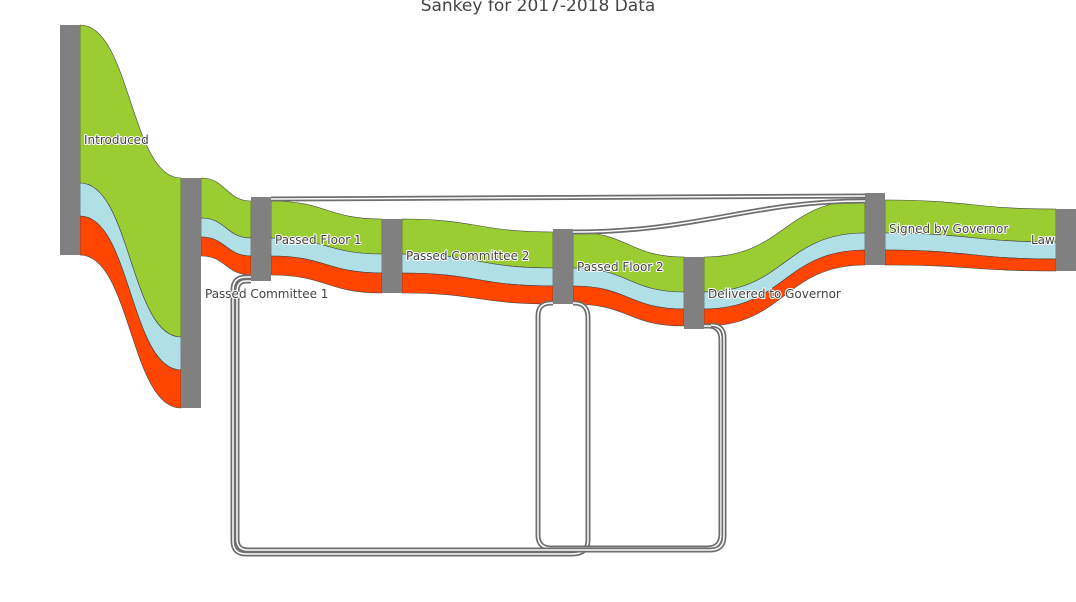 This screenshot has height=602, width=1076. I want to click on loop-pf2-inner, so click(629, 425).